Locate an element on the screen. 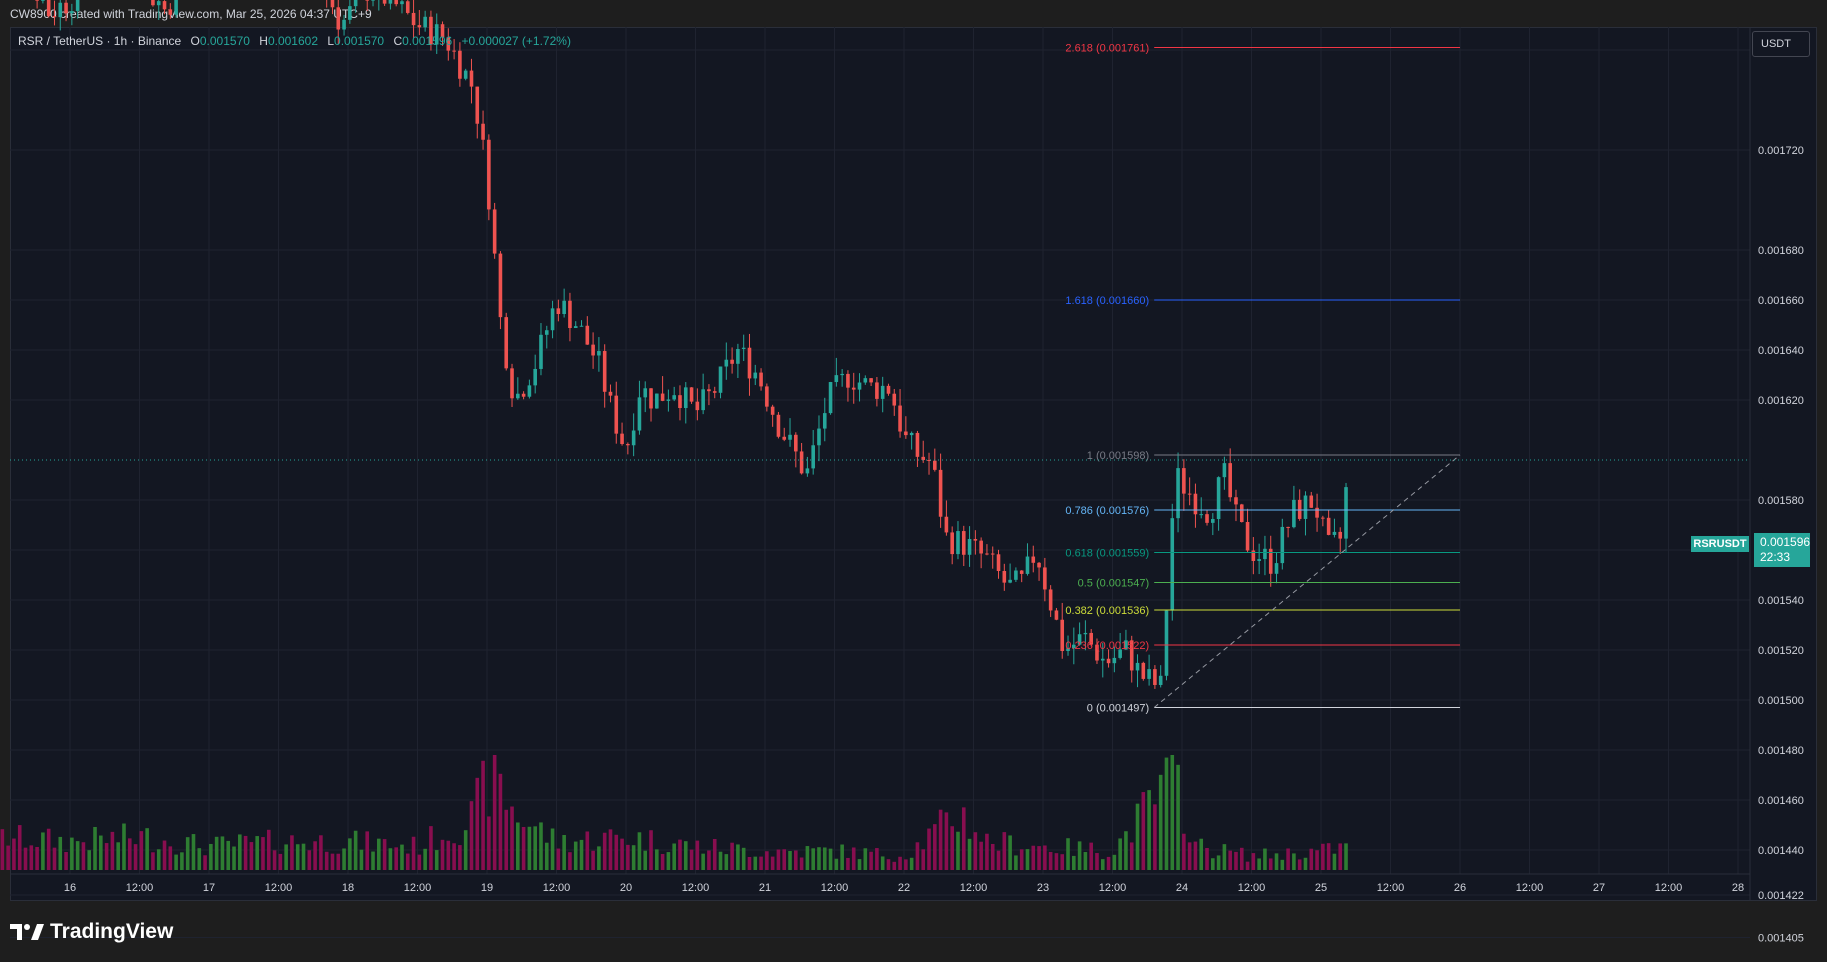 The width and height of the screenshot is (1827, 962). x-tick-label: 26 is located at coordinates (1460, 888).